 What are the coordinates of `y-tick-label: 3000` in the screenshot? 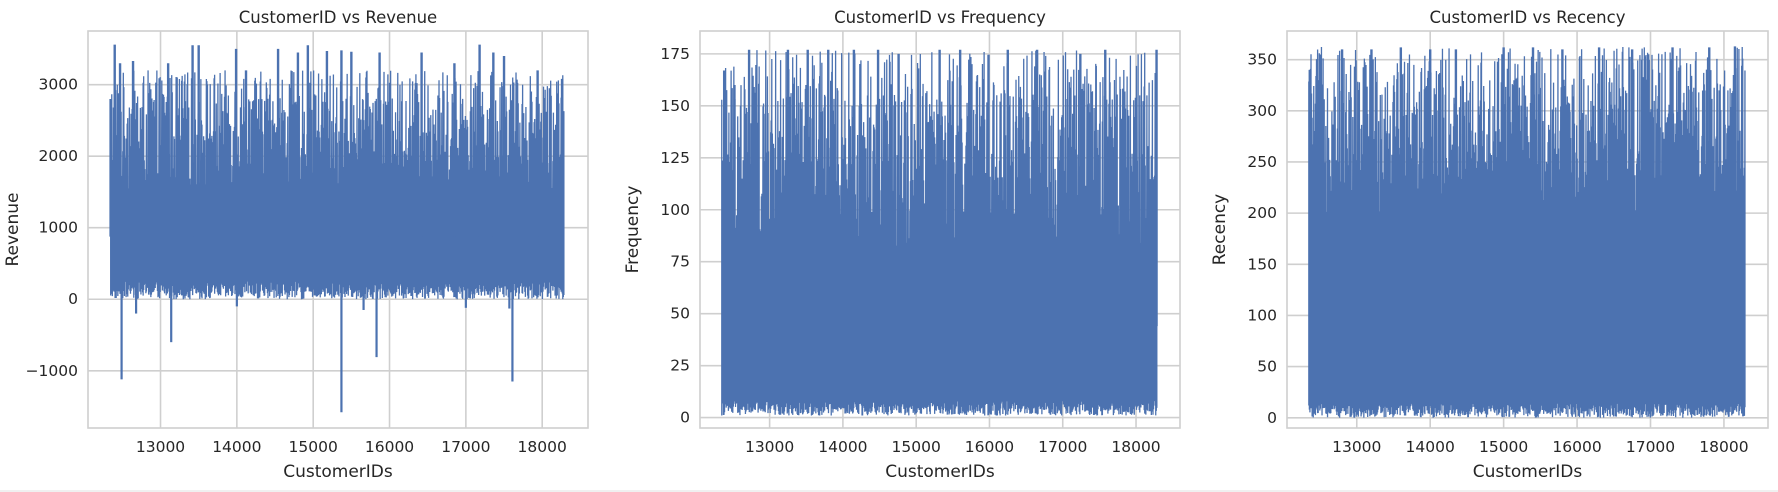 It's located at (58, 85).